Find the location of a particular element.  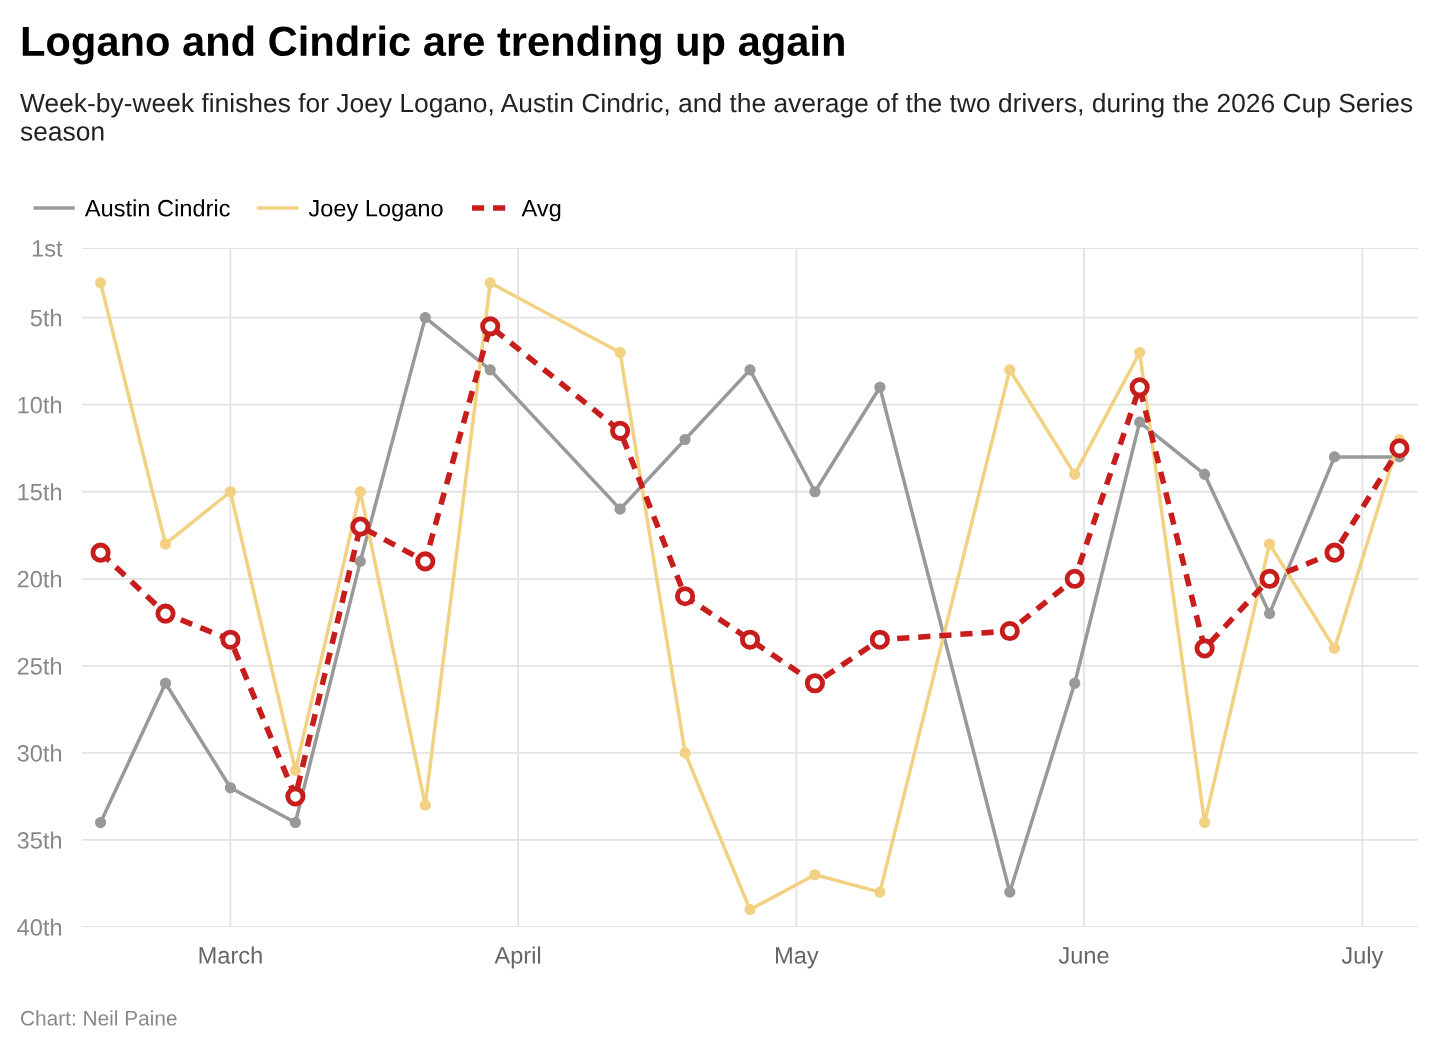

y-tick-label: 5th is located at coordinates (46, 318).